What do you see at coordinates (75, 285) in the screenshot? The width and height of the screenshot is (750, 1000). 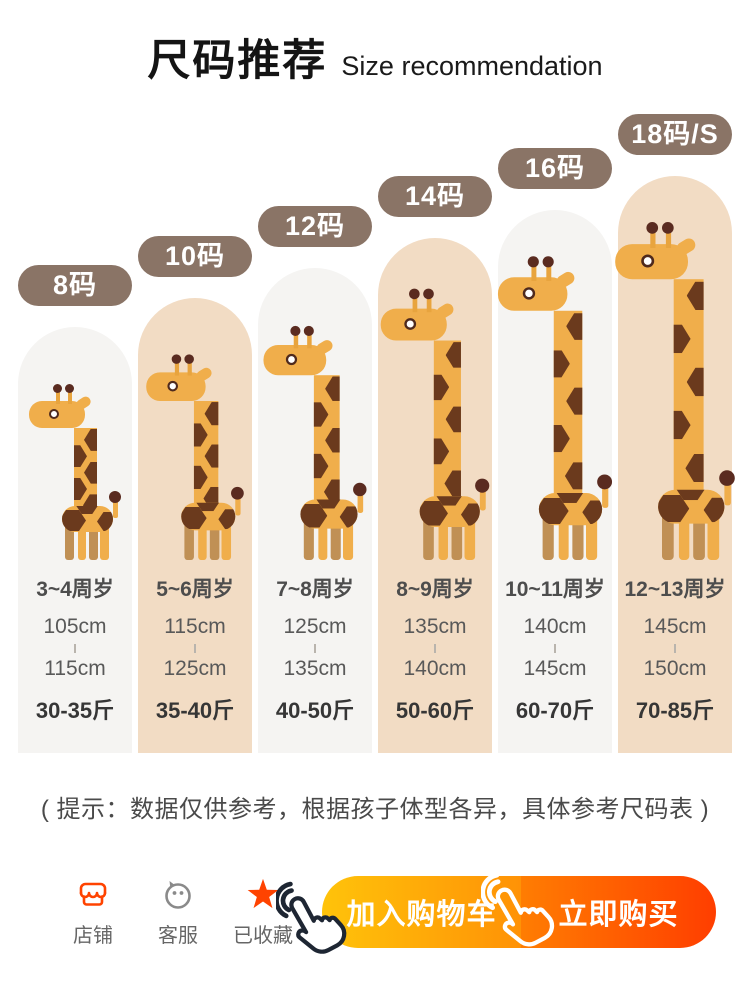 I see `size-badge: 8码` at bounding box center [75, 285].